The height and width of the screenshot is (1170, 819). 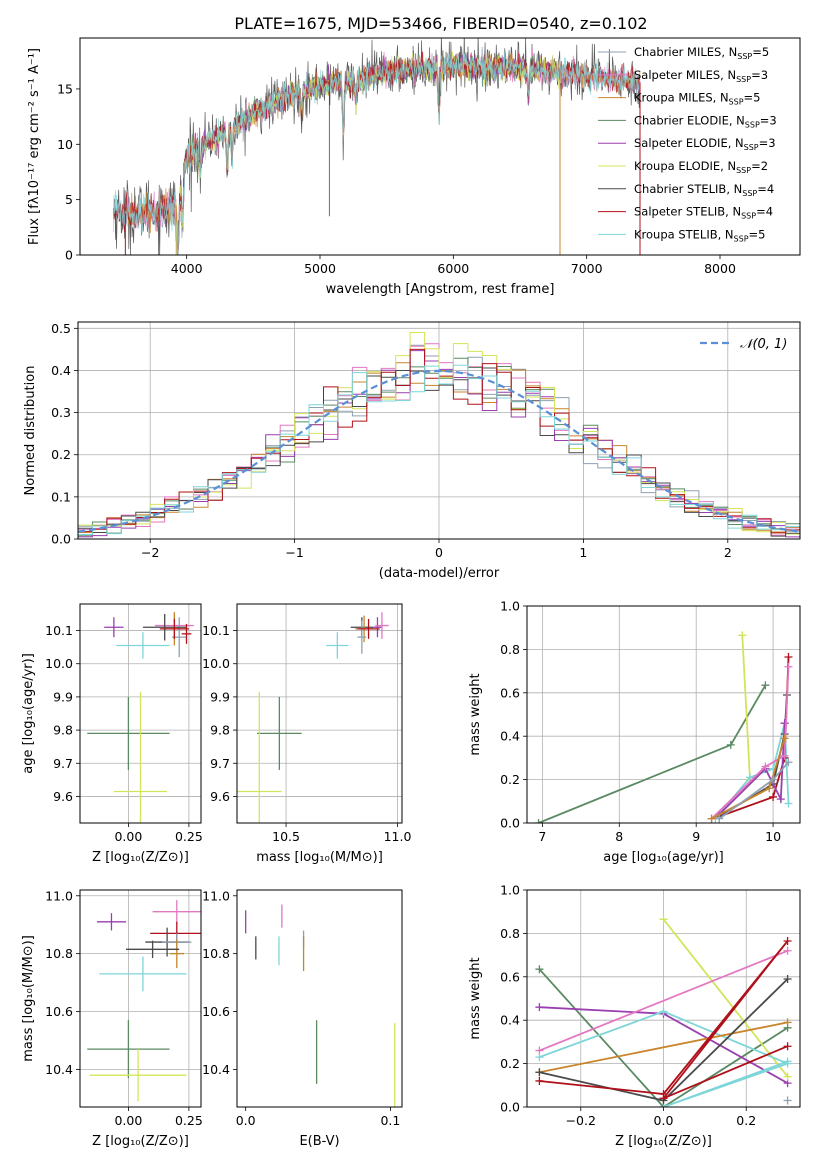 What do you see at coordinates (688, 189) in the screenshot?
I see `legend-label: Chabrier STELIB, N` at bounding box center [688, 189].